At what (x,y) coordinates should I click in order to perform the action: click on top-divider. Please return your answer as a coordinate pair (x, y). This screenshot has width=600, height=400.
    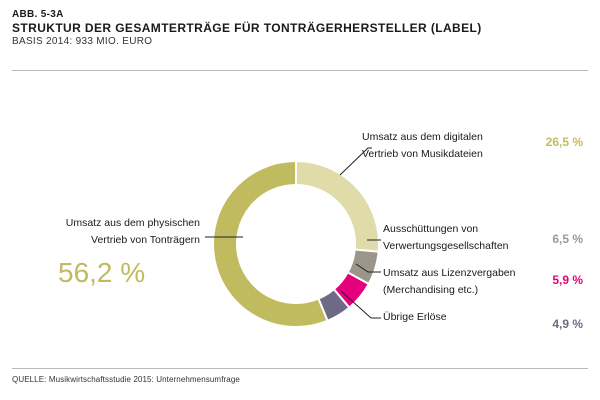
    Looking at the image, I should click on (300, 70).